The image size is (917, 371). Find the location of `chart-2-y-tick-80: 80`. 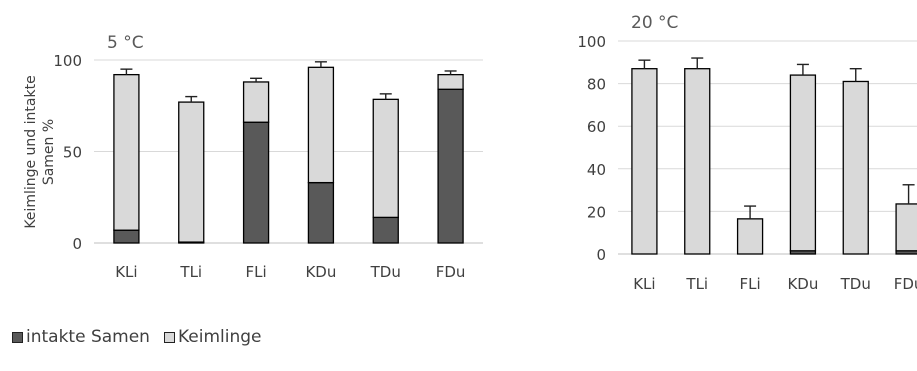

chart-2-y-tick-80: 80 is located at coordinates (596, 85).